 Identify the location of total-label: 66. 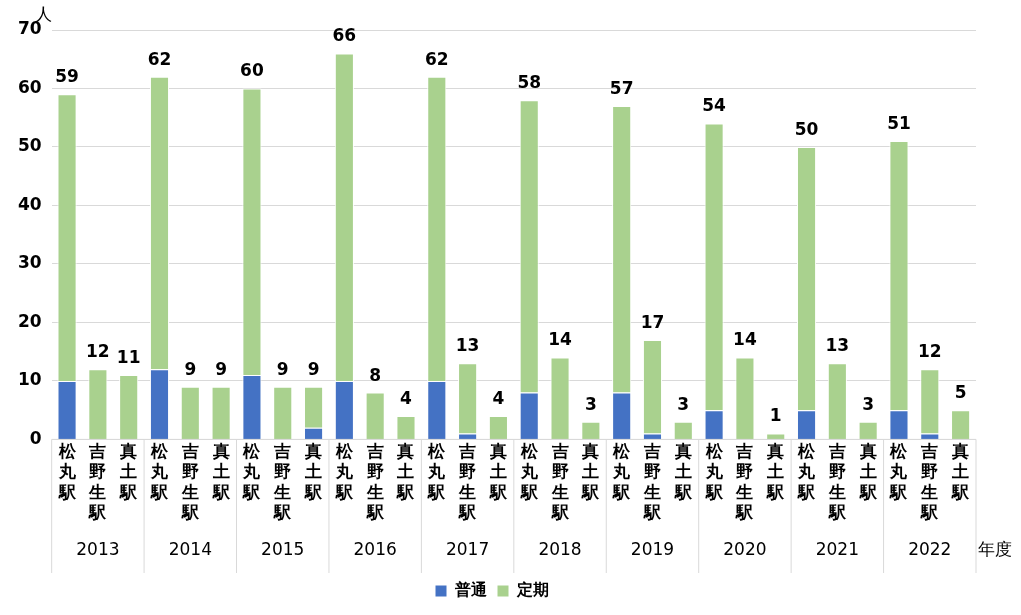
(344, 35).